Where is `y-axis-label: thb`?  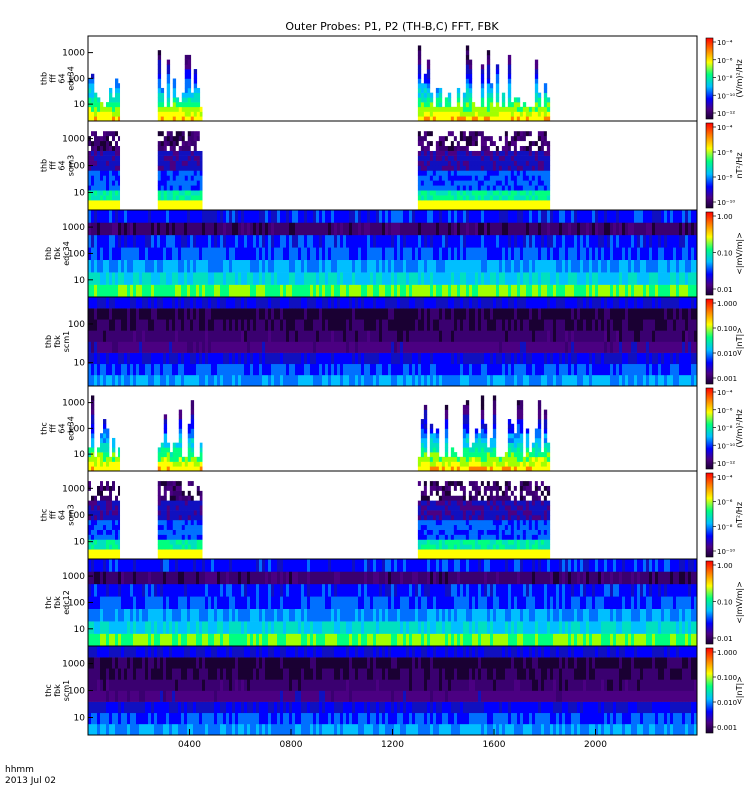 y-axis-label: thb is located at coordinates (44, 78).